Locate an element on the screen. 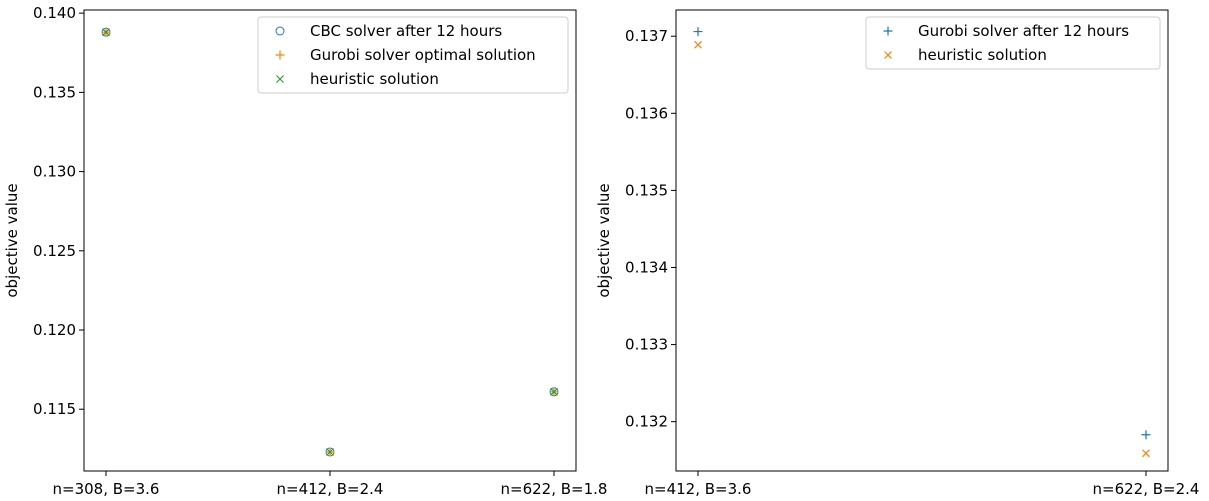 The width and height of the screenshot is (1209, 501). legend-entry: Gurobi solver optimal solution is located at coordinates (423, 55).